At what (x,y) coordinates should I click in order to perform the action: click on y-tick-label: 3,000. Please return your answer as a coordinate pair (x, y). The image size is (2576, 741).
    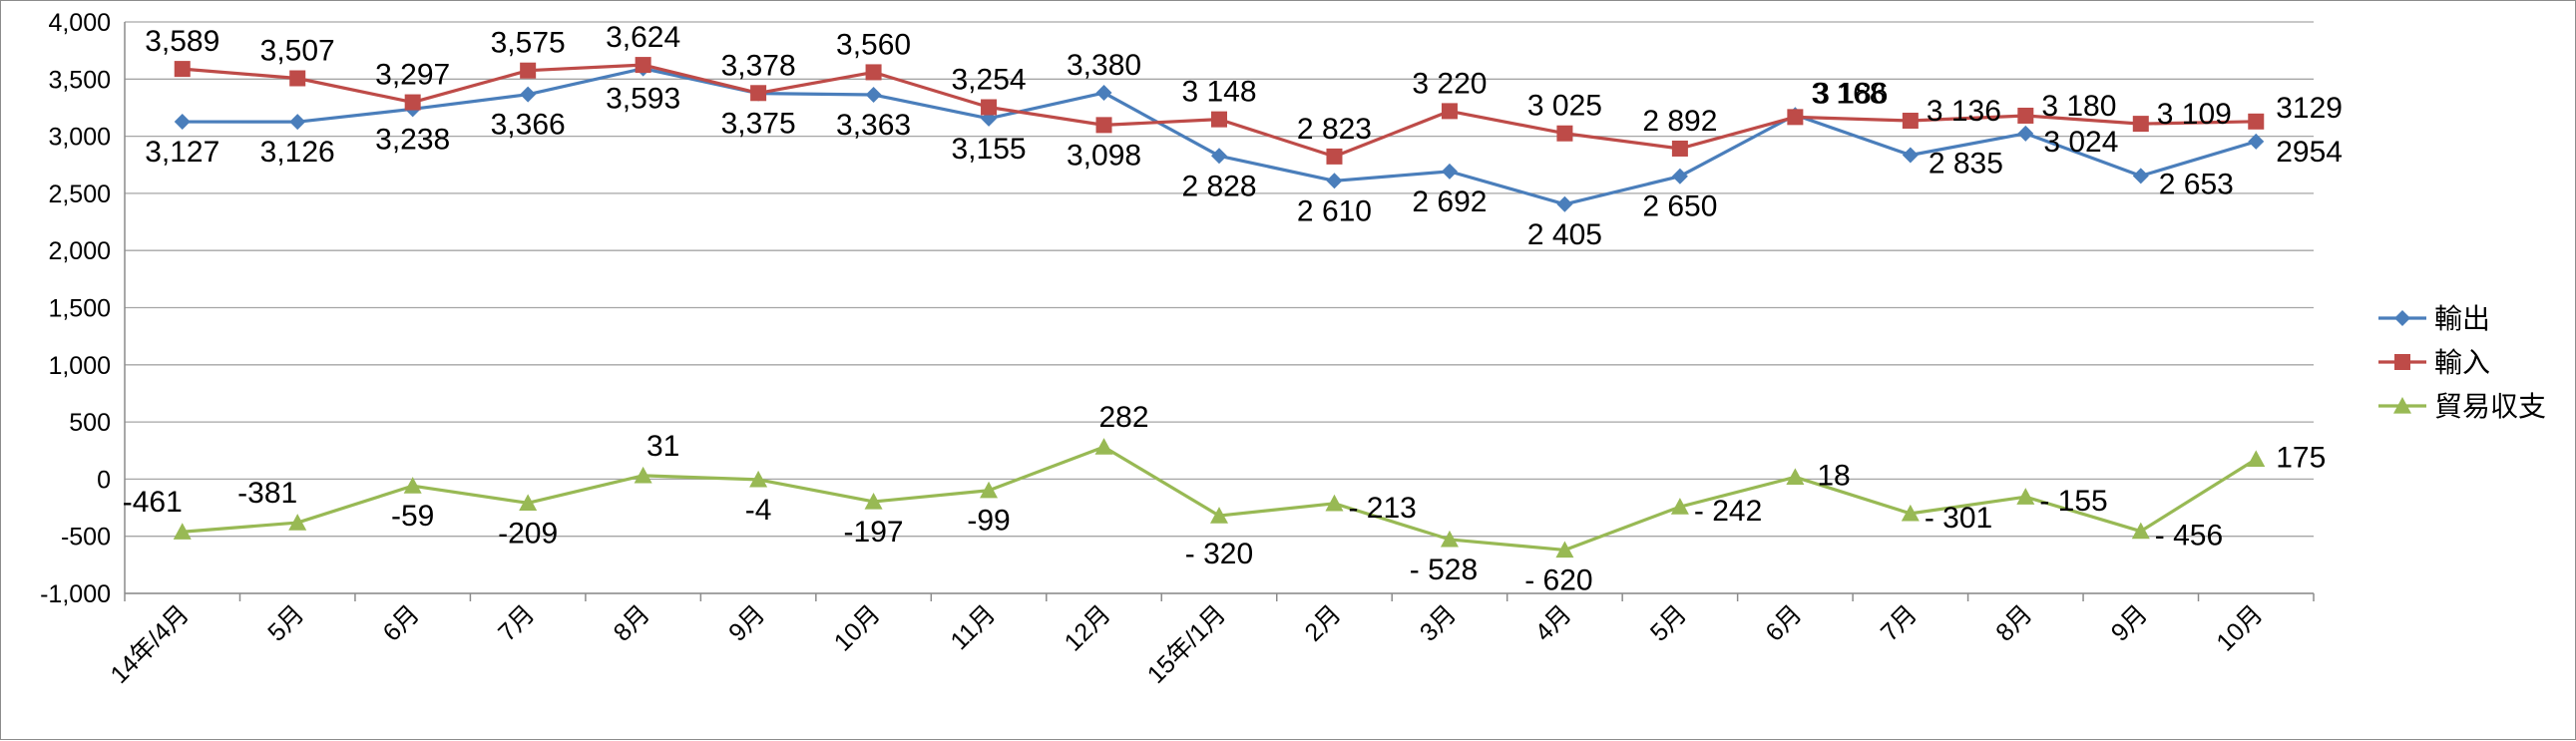
    Looking at the image, I should click on (79, 138).